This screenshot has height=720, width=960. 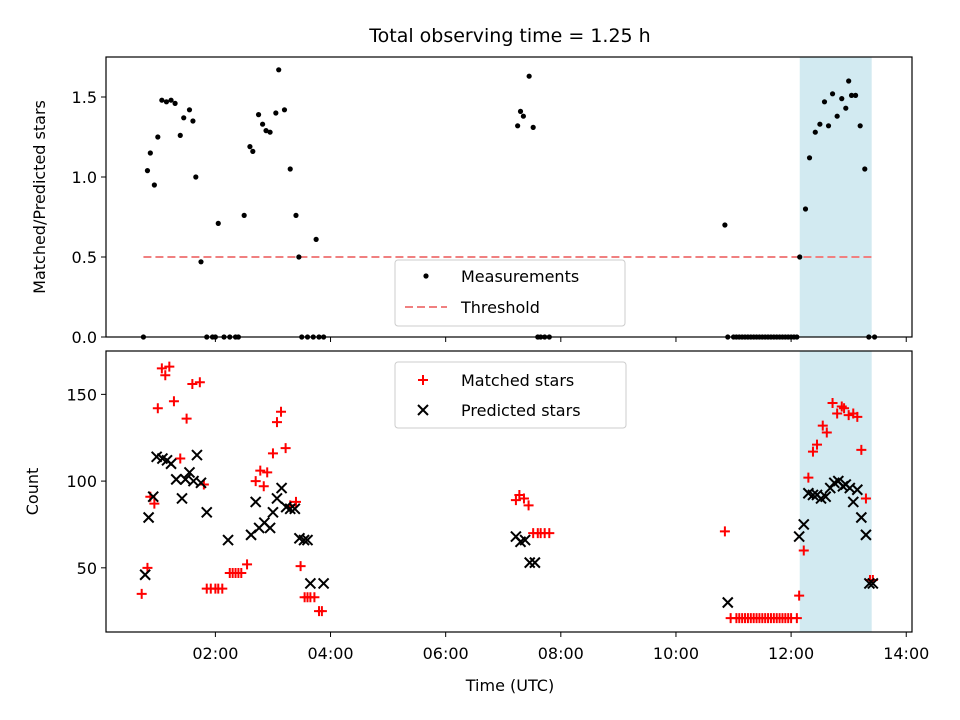 What do you see at coordinates (423, 410) in the screenshot?
I see `legend-predicted-marker` at bounding box center [423, 410].